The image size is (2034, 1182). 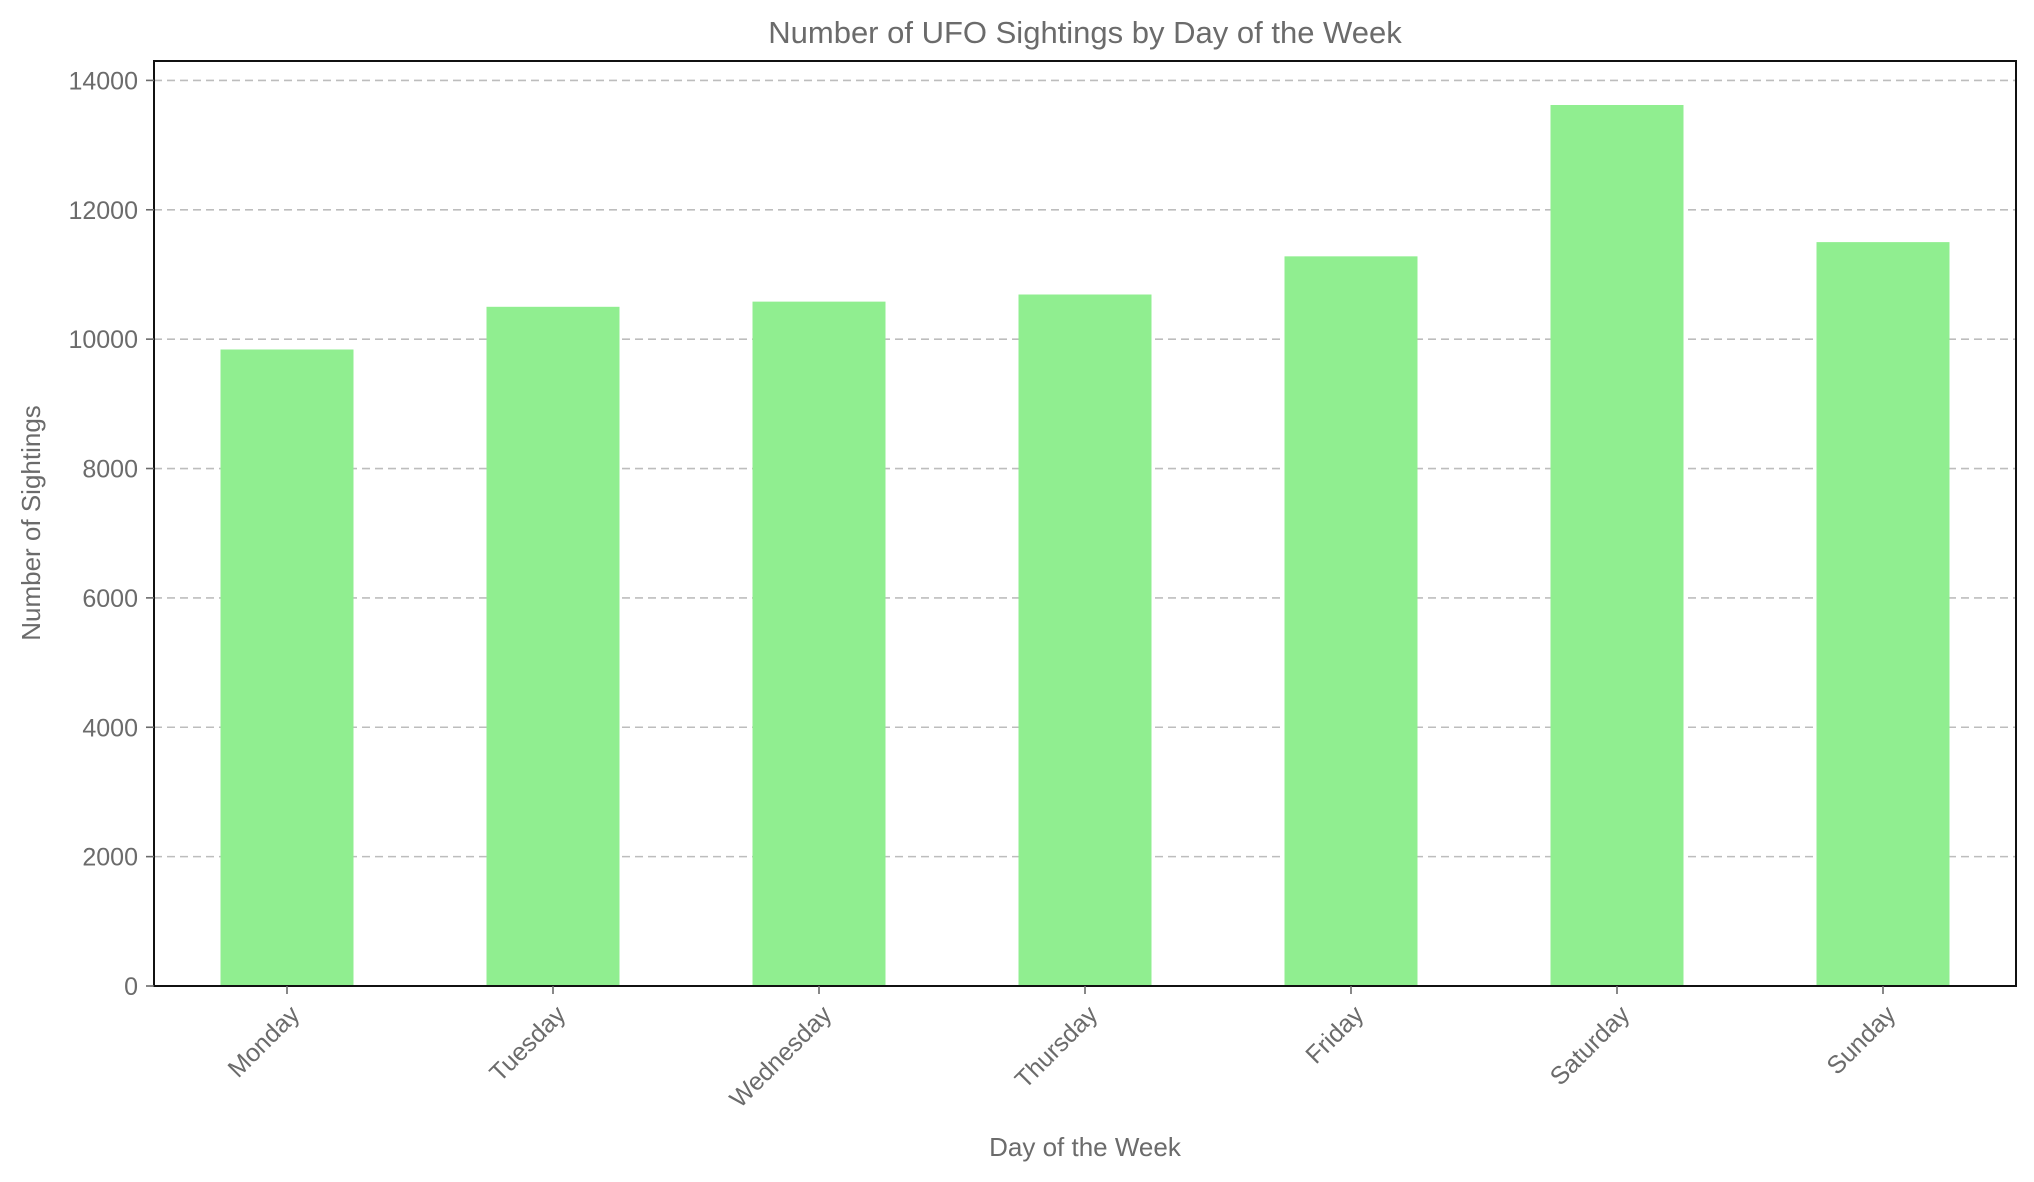 I want to click on x-tick-label: Thursday, so click(x=1057, y=1047).